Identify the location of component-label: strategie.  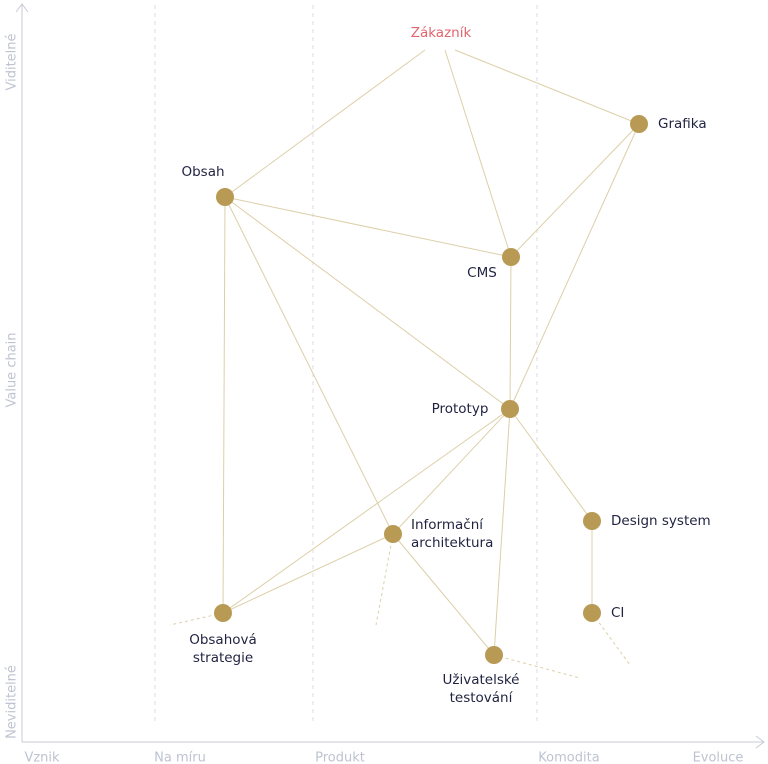
(223, 658).